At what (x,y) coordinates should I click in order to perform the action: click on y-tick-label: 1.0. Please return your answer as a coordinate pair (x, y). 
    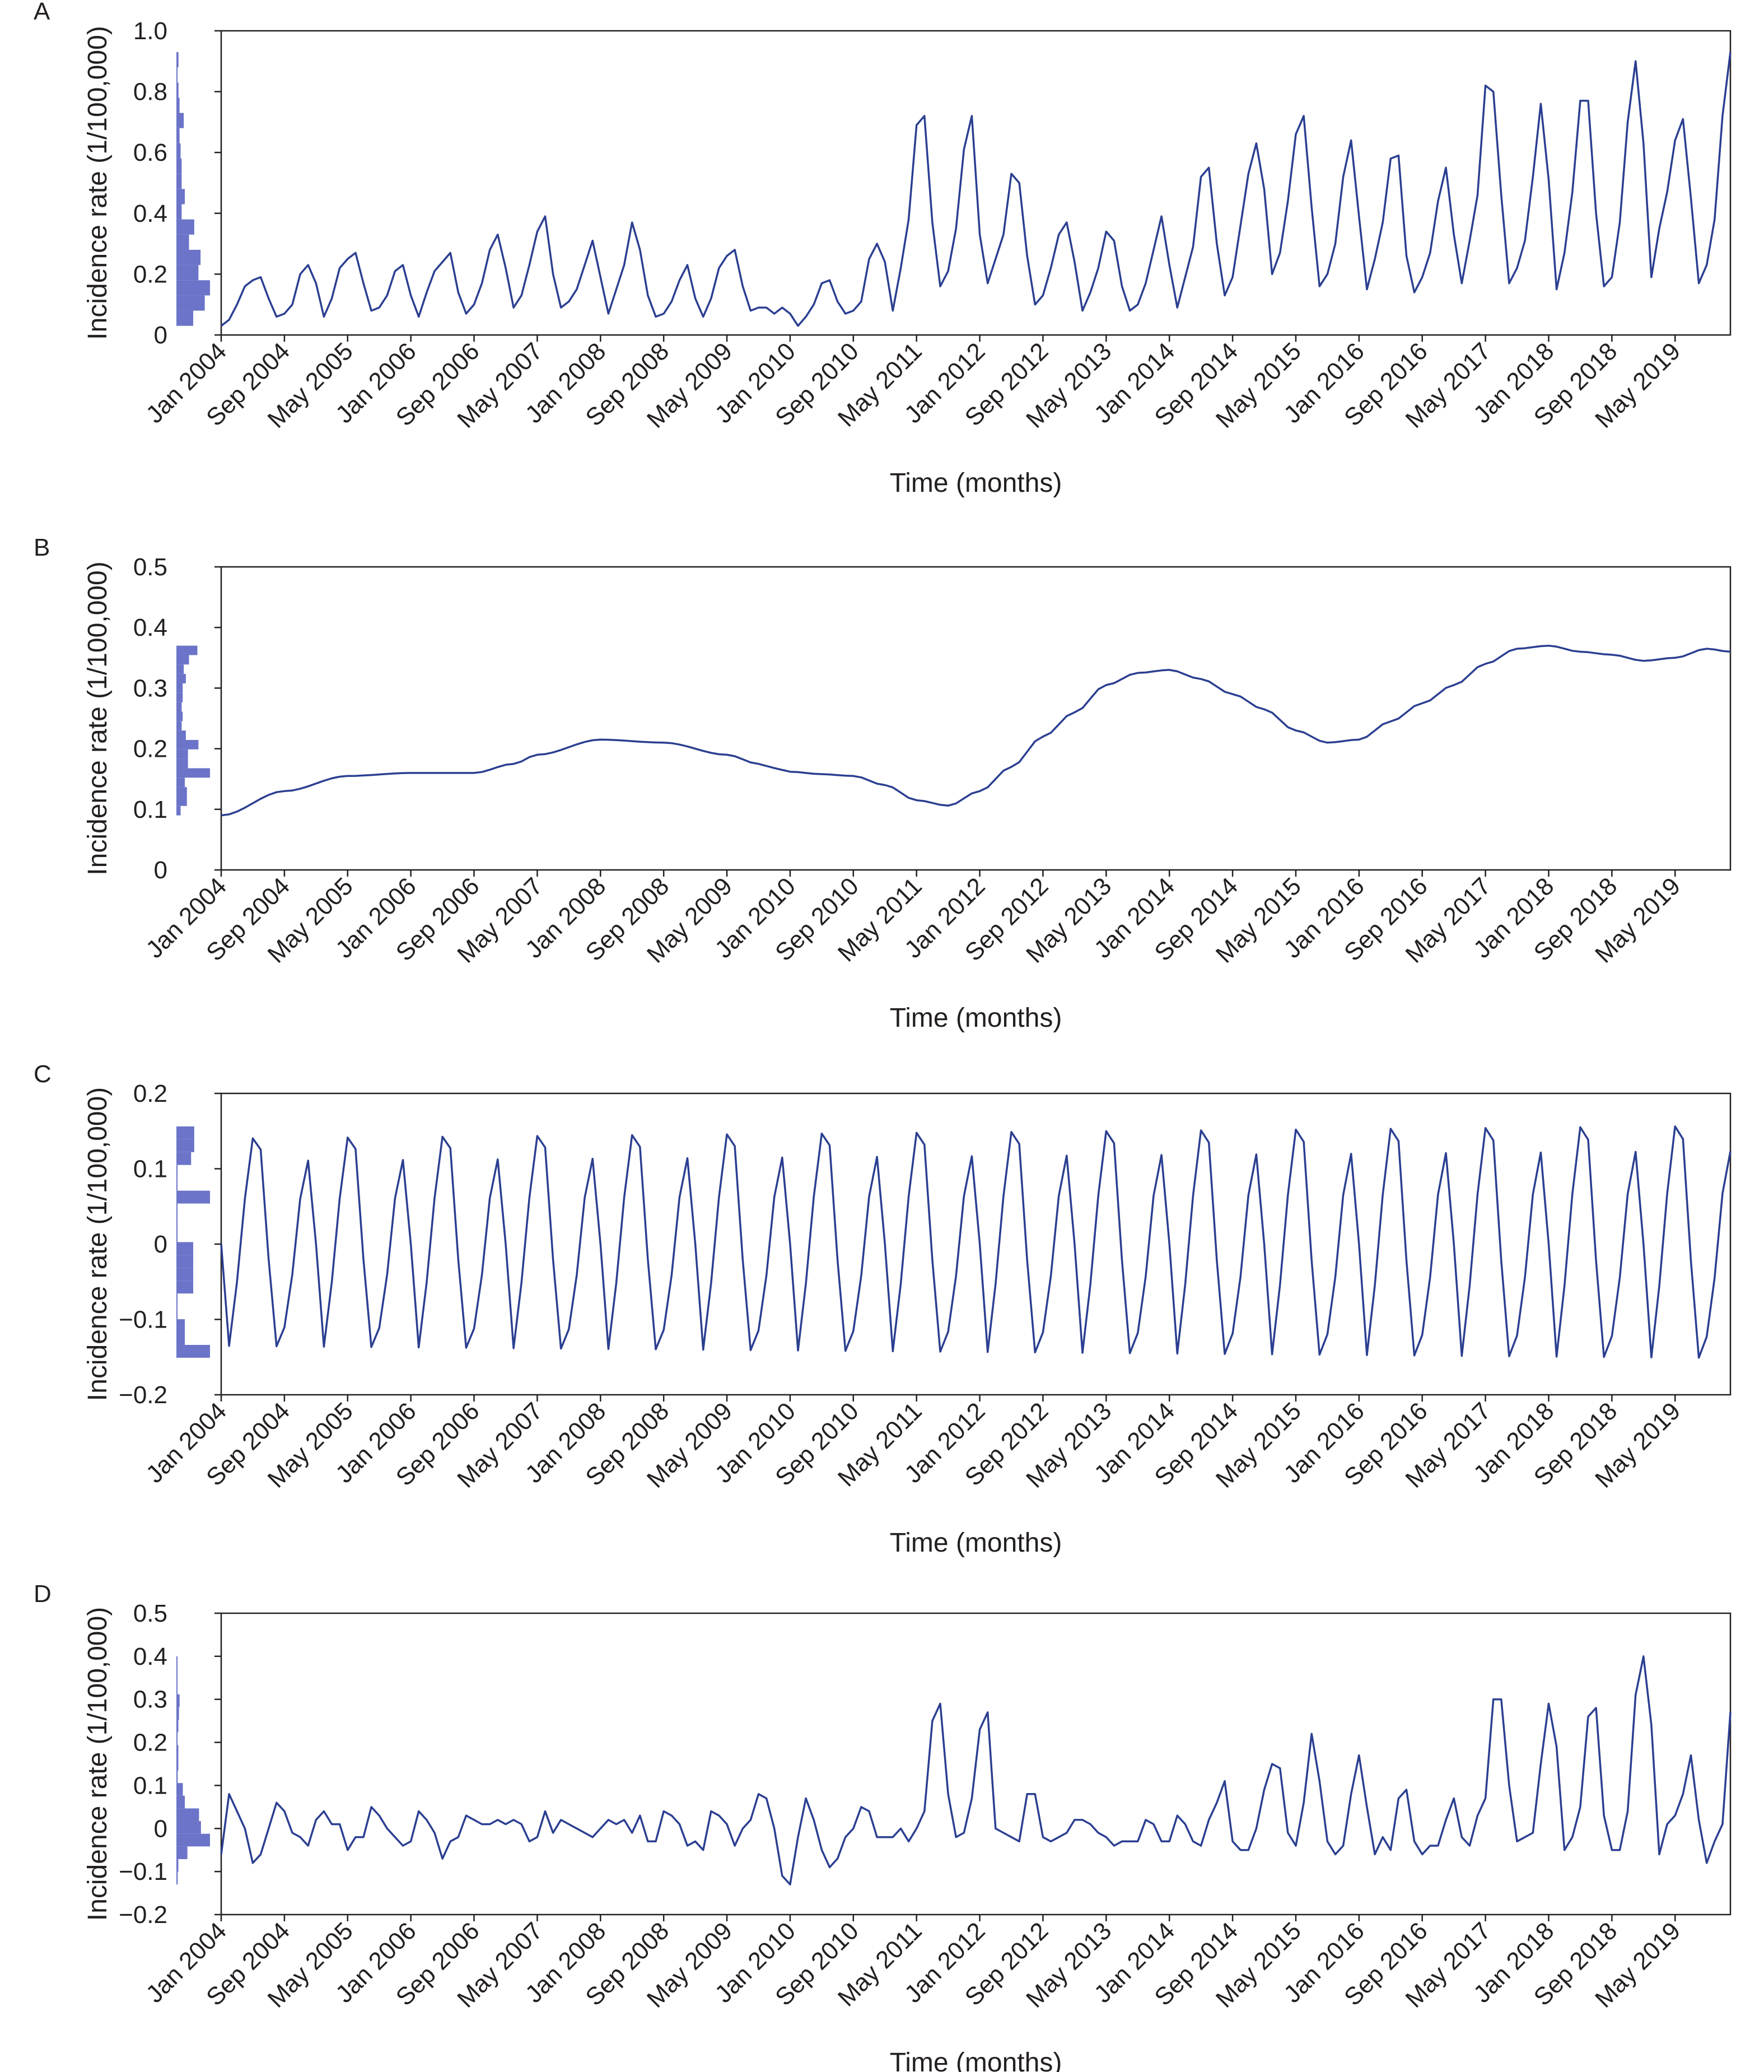
    Looking at the image, I should click on (150, 31).